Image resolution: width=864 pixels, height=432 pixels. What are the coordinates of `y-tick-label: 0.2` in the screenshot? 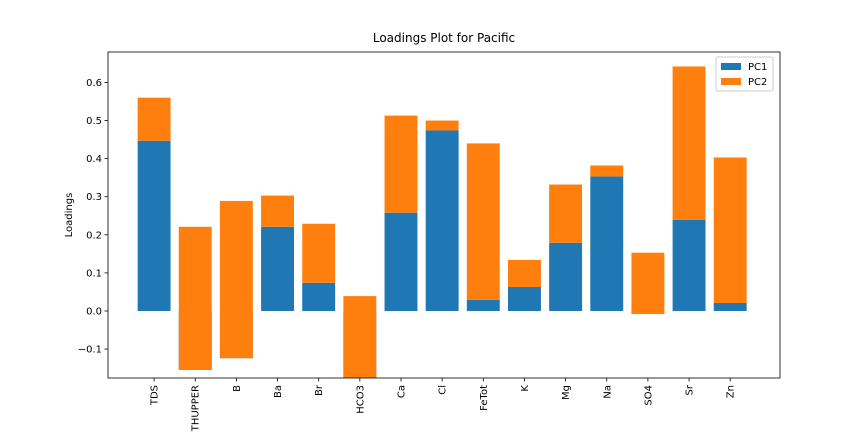 It's located at (94, 235).